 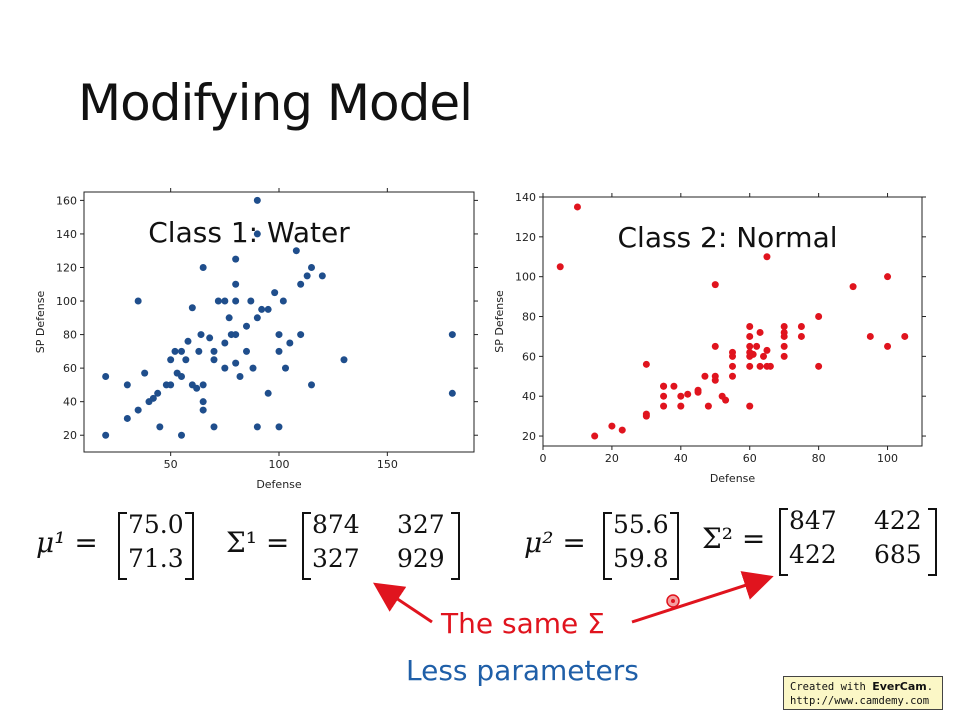 I want to click on mu1-matrix: 75.0 71.3, so click(x=156, y=545).